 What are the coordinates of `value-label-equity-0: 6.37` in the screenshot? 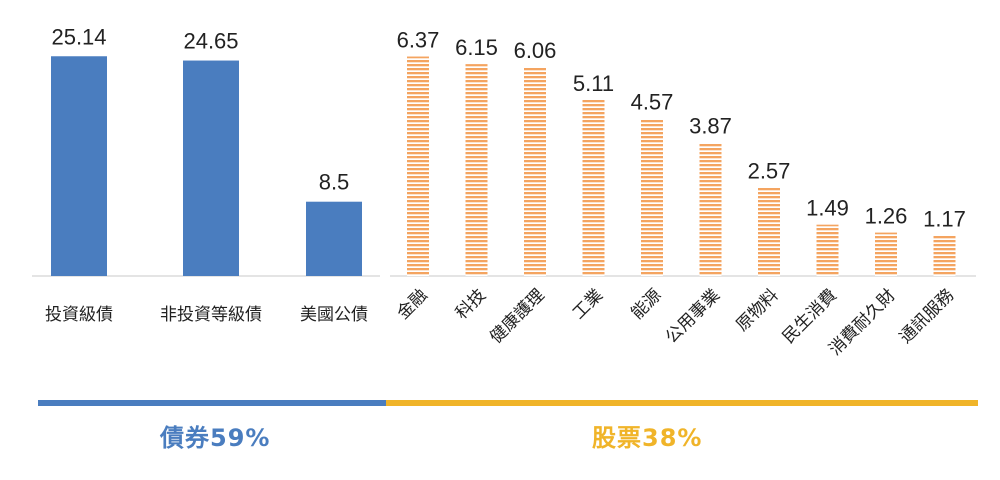 It's located at (418, 40).